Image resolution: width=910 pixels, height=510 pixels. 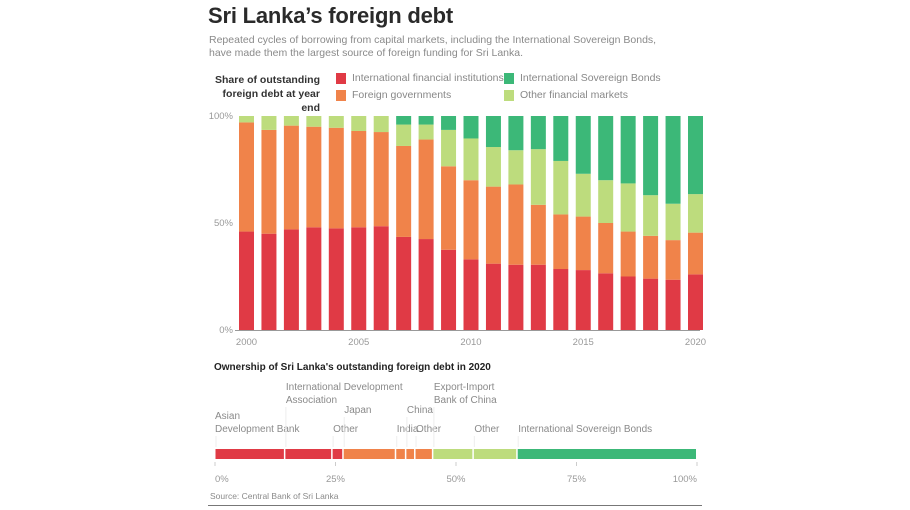 What do you see at coordinates (456, 479) in the screenshot?
I see `x-tick-label: 50%` at bounding box center [456, 479].